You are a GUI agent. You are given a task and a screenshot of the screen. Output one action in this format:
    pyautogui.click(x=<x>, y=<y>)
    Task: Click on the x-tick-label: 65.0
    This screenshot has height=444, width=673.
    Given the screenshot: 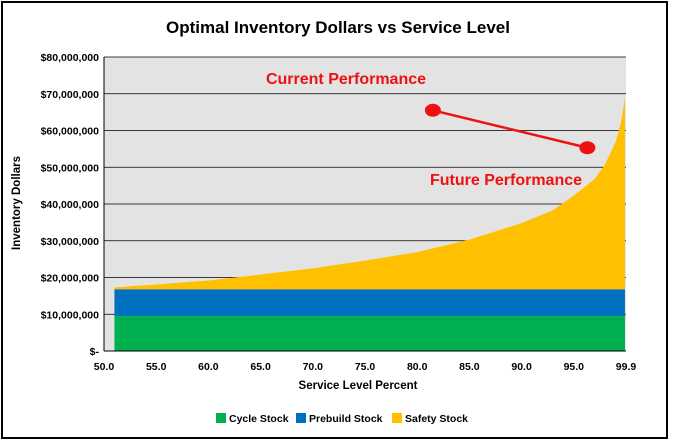 What is the action you would take?
    pyautogui.click(x=260, y=367)
    